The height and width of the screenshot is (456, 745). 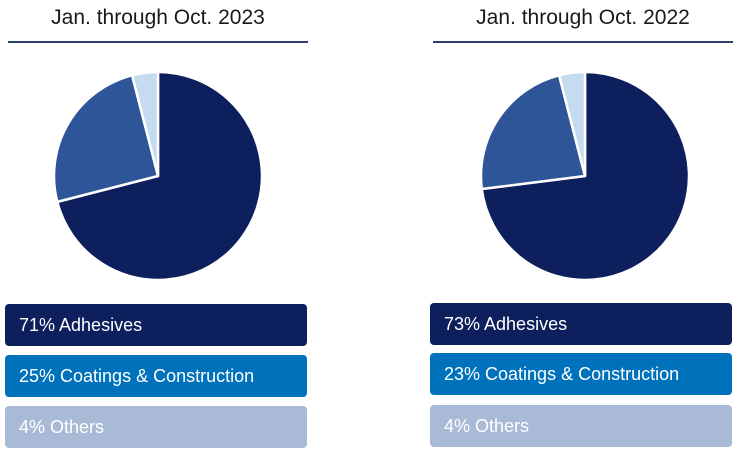 I want to click on legend-item-adhesives: 71% Adhesives, so click(x=156, y=325).